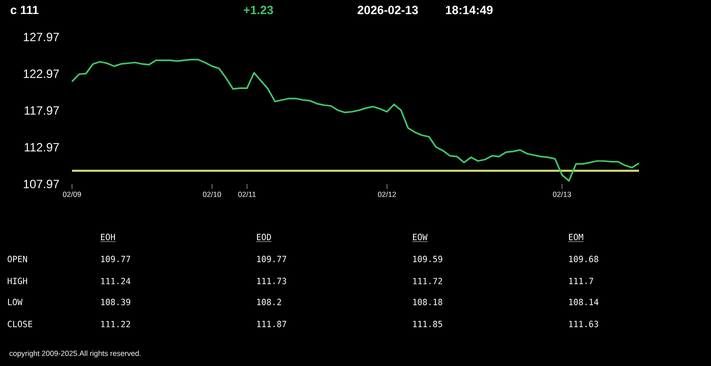 The image size is (711, 366). I want to click on text: 108.2, so click(269, 302).